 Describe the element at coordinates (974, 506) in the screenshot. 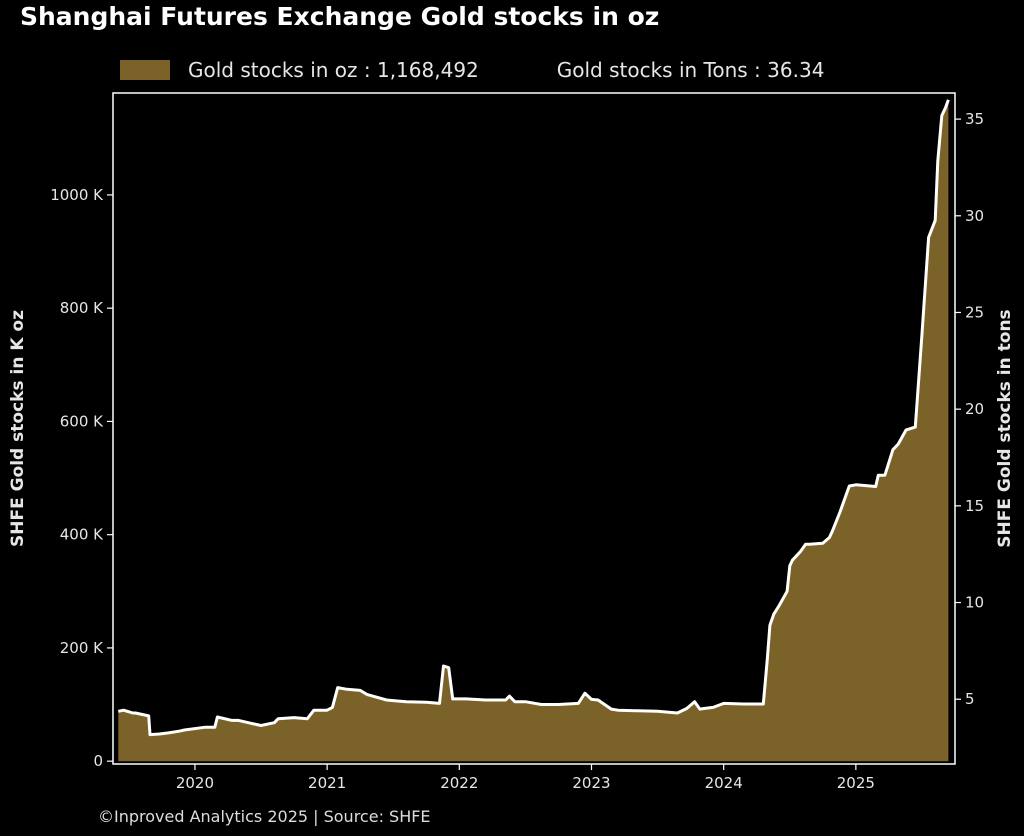

I see `y2-tick-label: 15` at that location.